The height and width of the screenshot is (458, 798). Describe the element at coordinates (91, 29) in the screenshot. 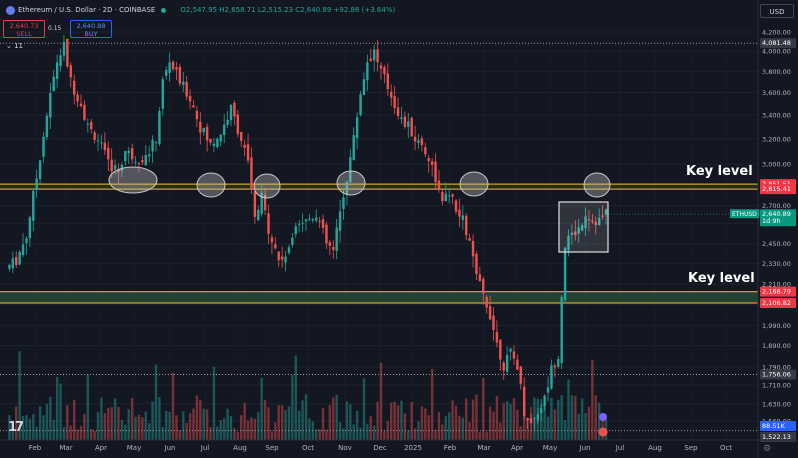

I see `buy-button: 2,640.88 BUY` at that location.